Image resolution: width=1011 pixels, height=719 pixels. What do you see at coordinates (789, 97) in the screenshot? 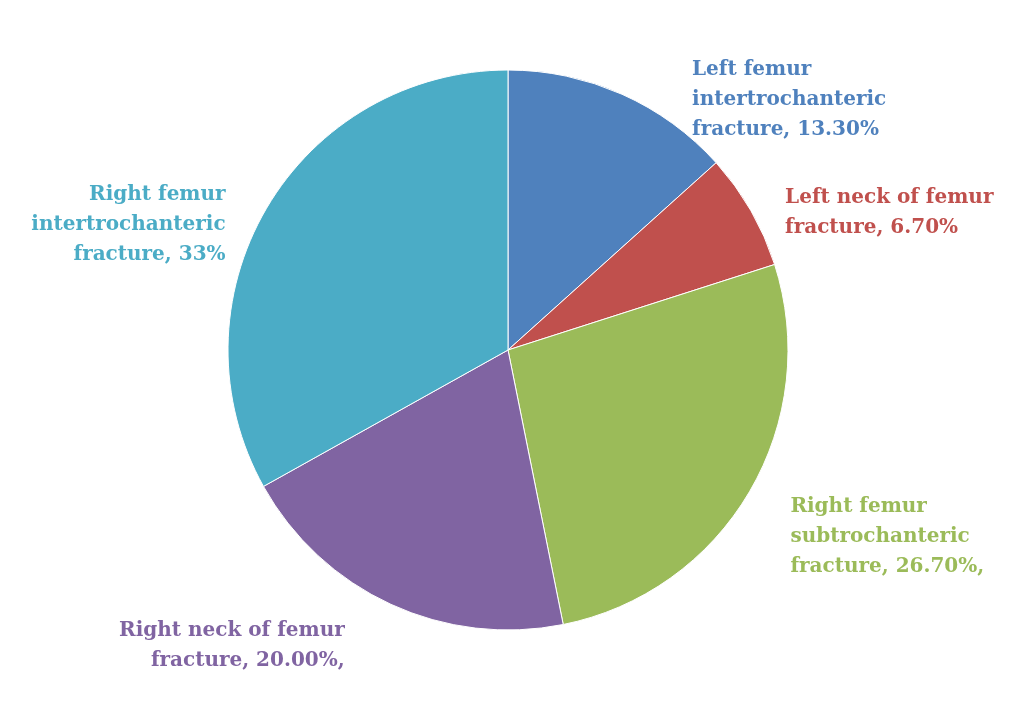
I see `slice-label: Left femur intertrochanteric fracture, 13.30%` at bounding box center [789, 97].